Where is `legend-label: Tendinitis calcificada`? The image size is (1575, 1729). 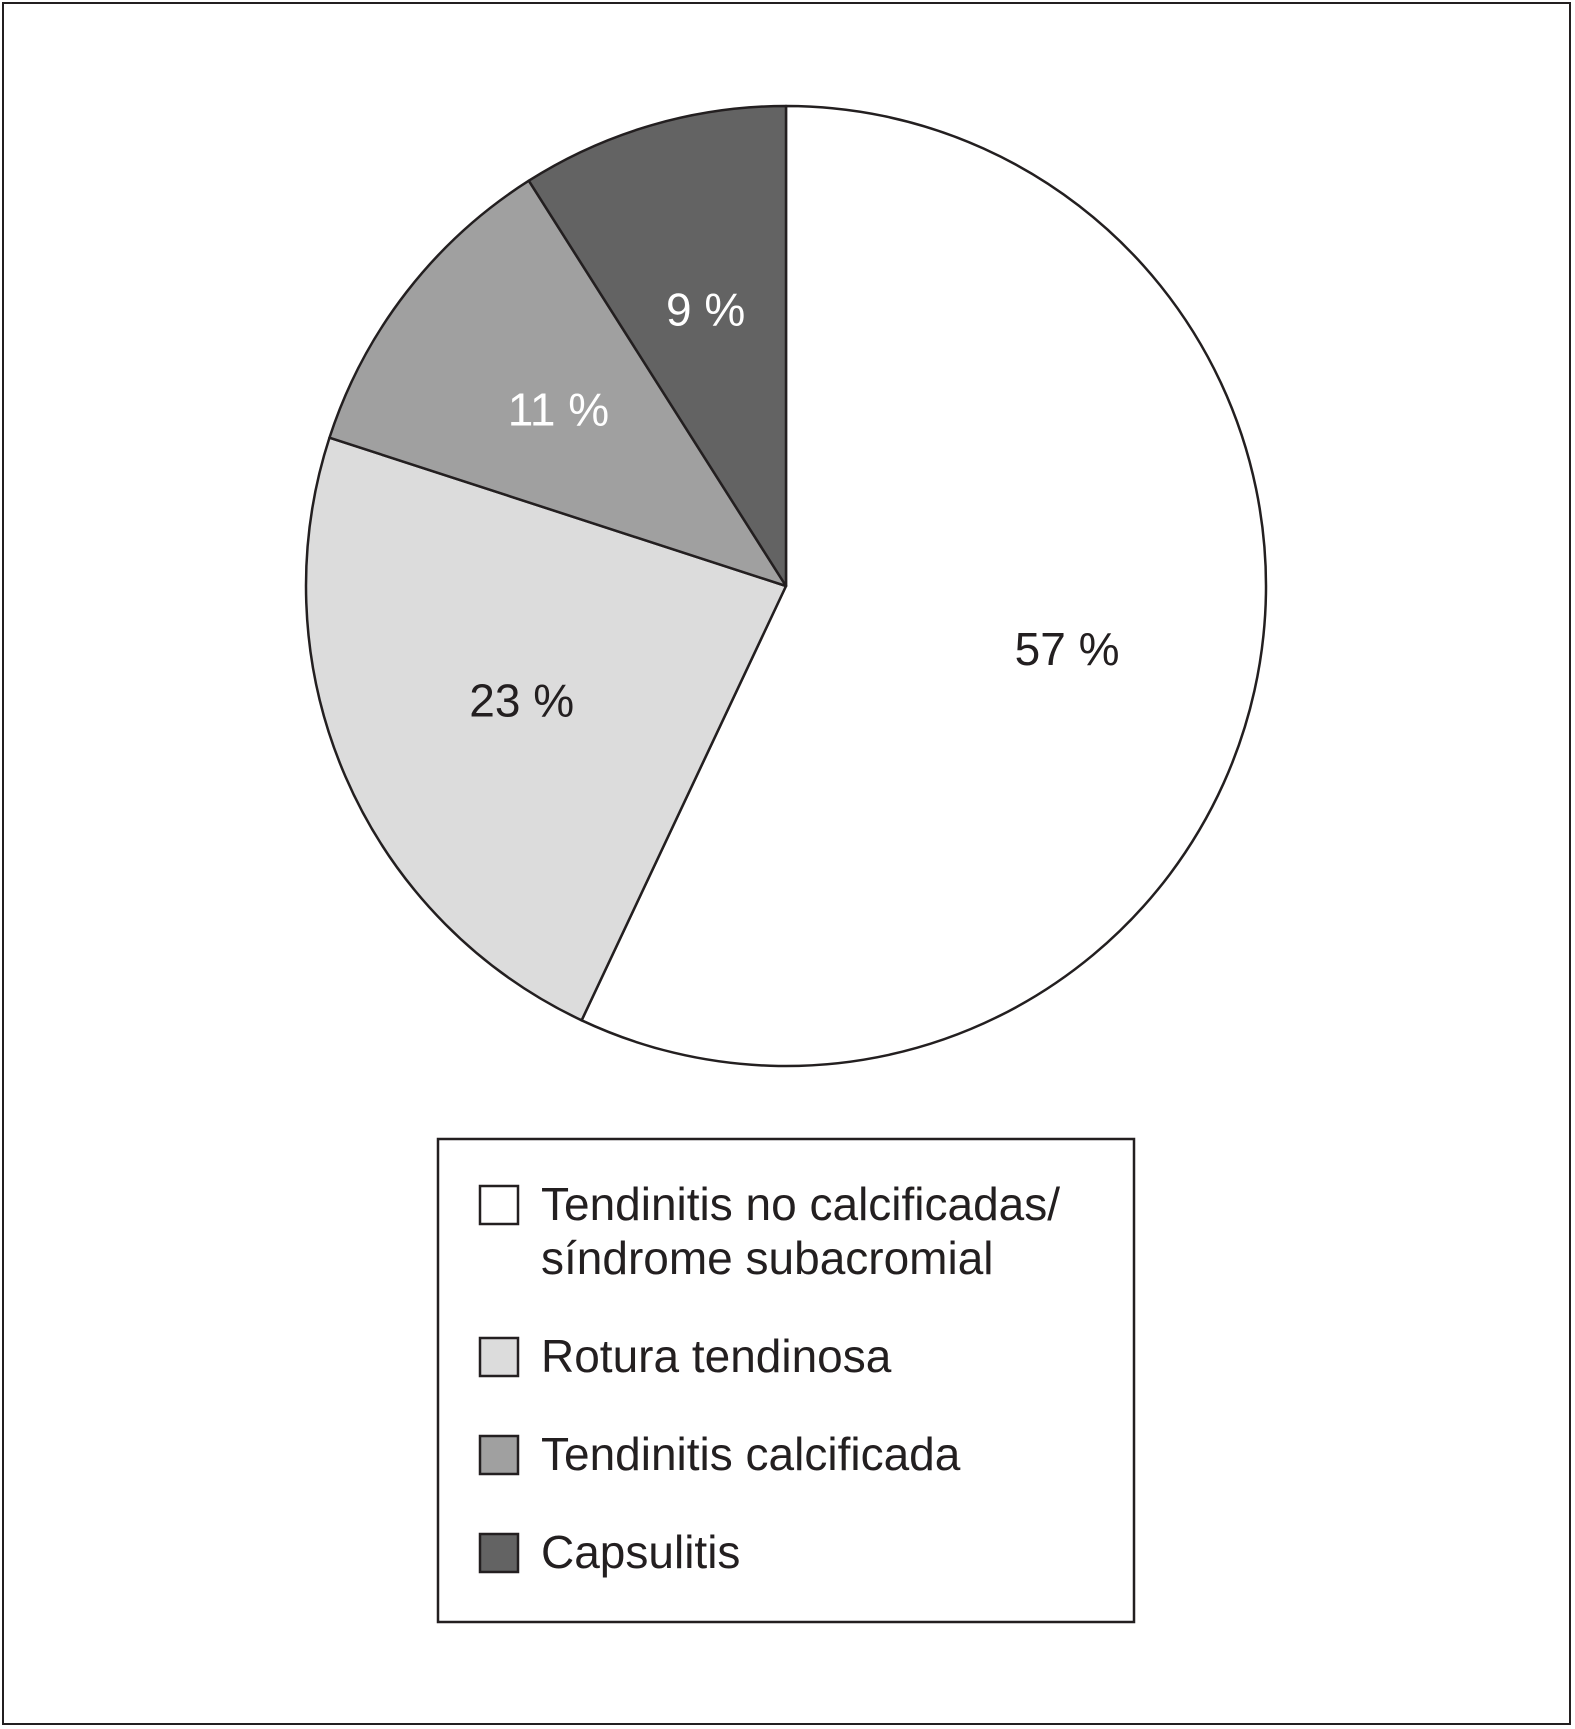 legend-label: Tendinitis calcificada is located at coordinates (751, 1454).